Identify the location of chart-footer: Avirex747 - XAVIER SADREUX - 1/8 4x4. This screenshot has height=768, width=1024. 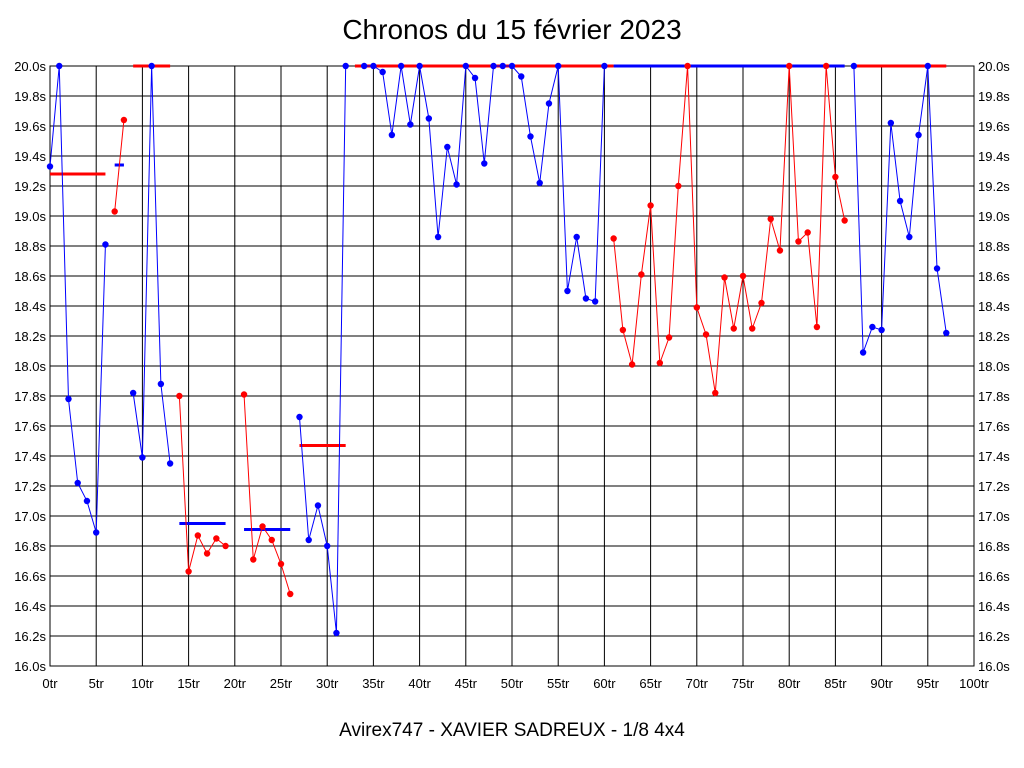
(512, 730).